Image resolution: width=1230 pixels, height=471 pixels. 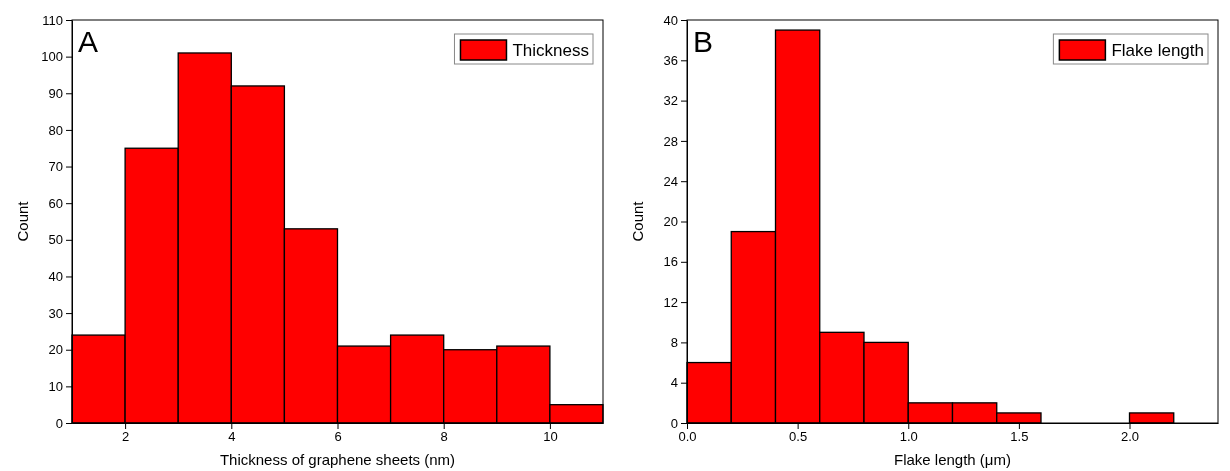 What do you see at coordinates (670, 302) in the screenshot?
I see `y-tick-label: 12` at bounding box center [670, 302].